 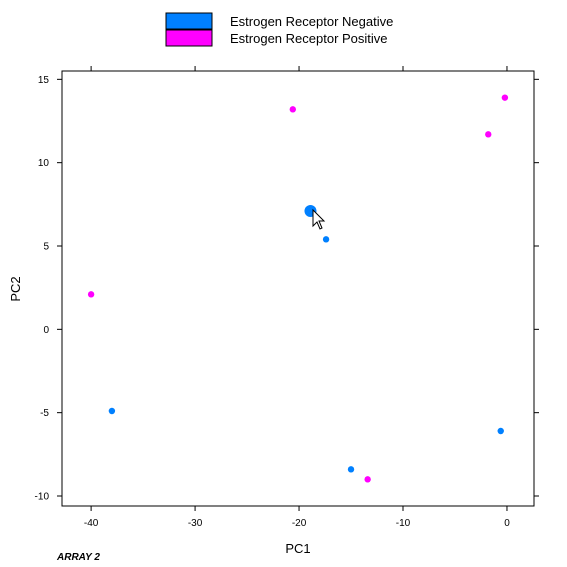 I want to click on footer-label: ARRAY 2, so click(x=78, y=557).